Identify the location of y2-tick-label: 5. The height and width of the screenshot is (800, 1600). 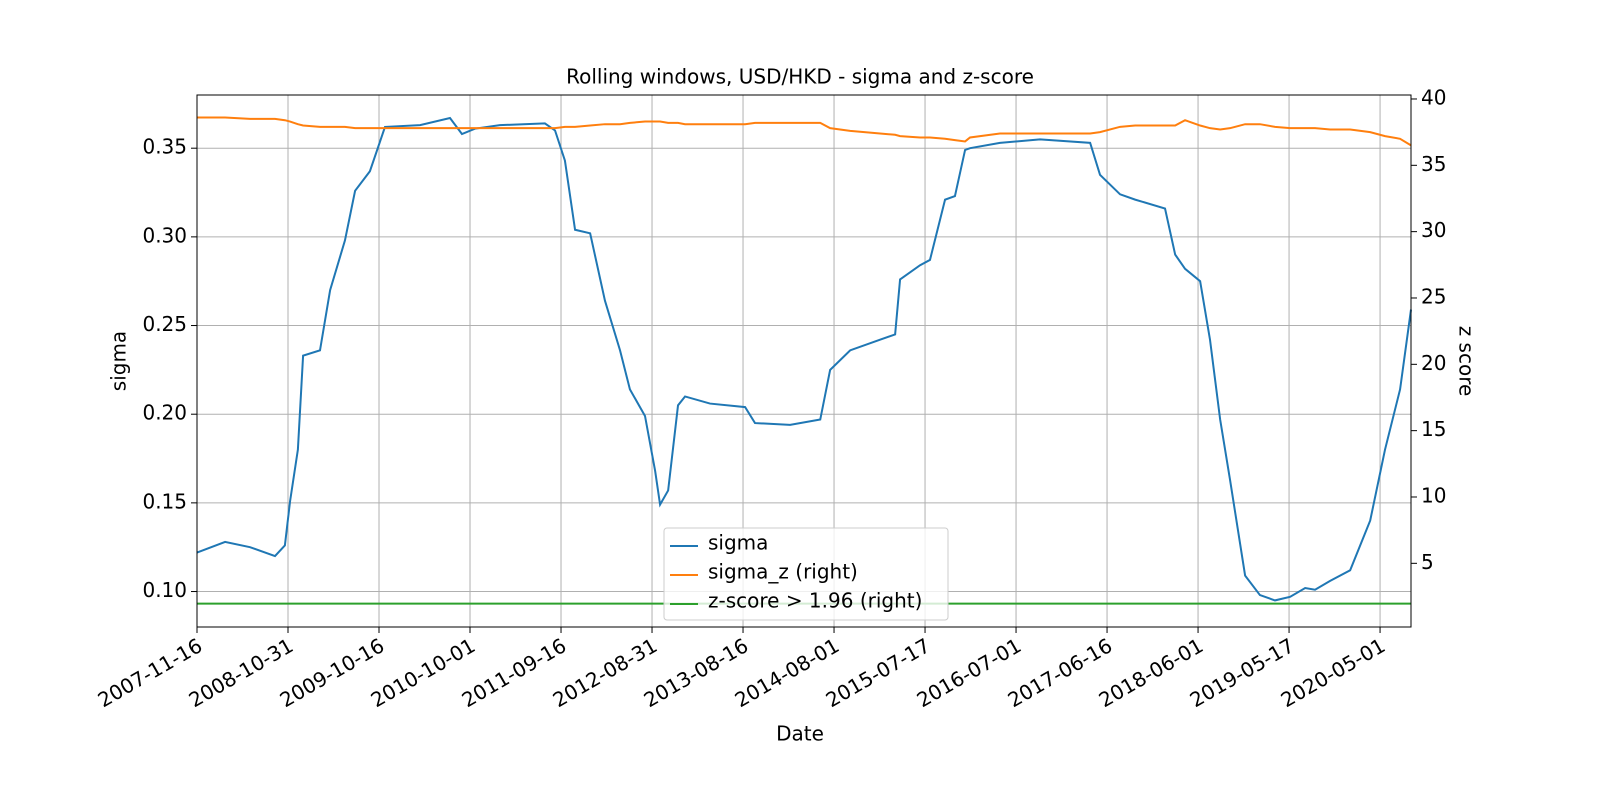
(1427, 562).